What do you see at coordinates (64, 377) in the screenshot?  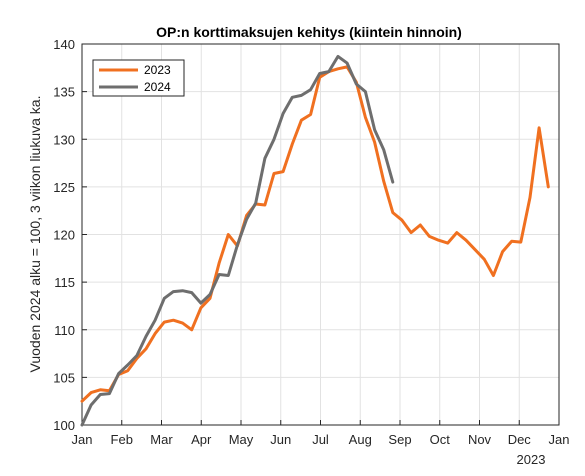 I see `y-tick-label: 105` at bounding box center [64, 377].